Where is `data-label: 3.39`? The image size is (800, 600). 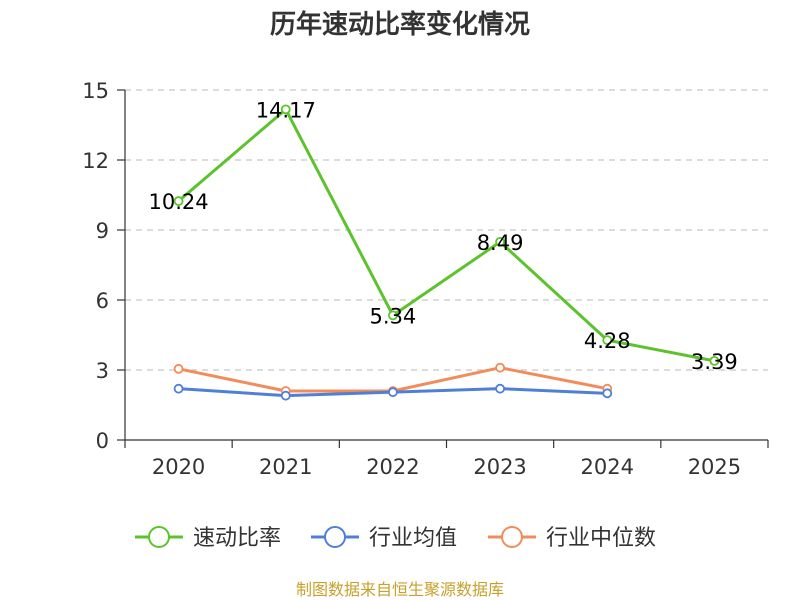 data-label: 3.39 is located at coordinates (714, 362).